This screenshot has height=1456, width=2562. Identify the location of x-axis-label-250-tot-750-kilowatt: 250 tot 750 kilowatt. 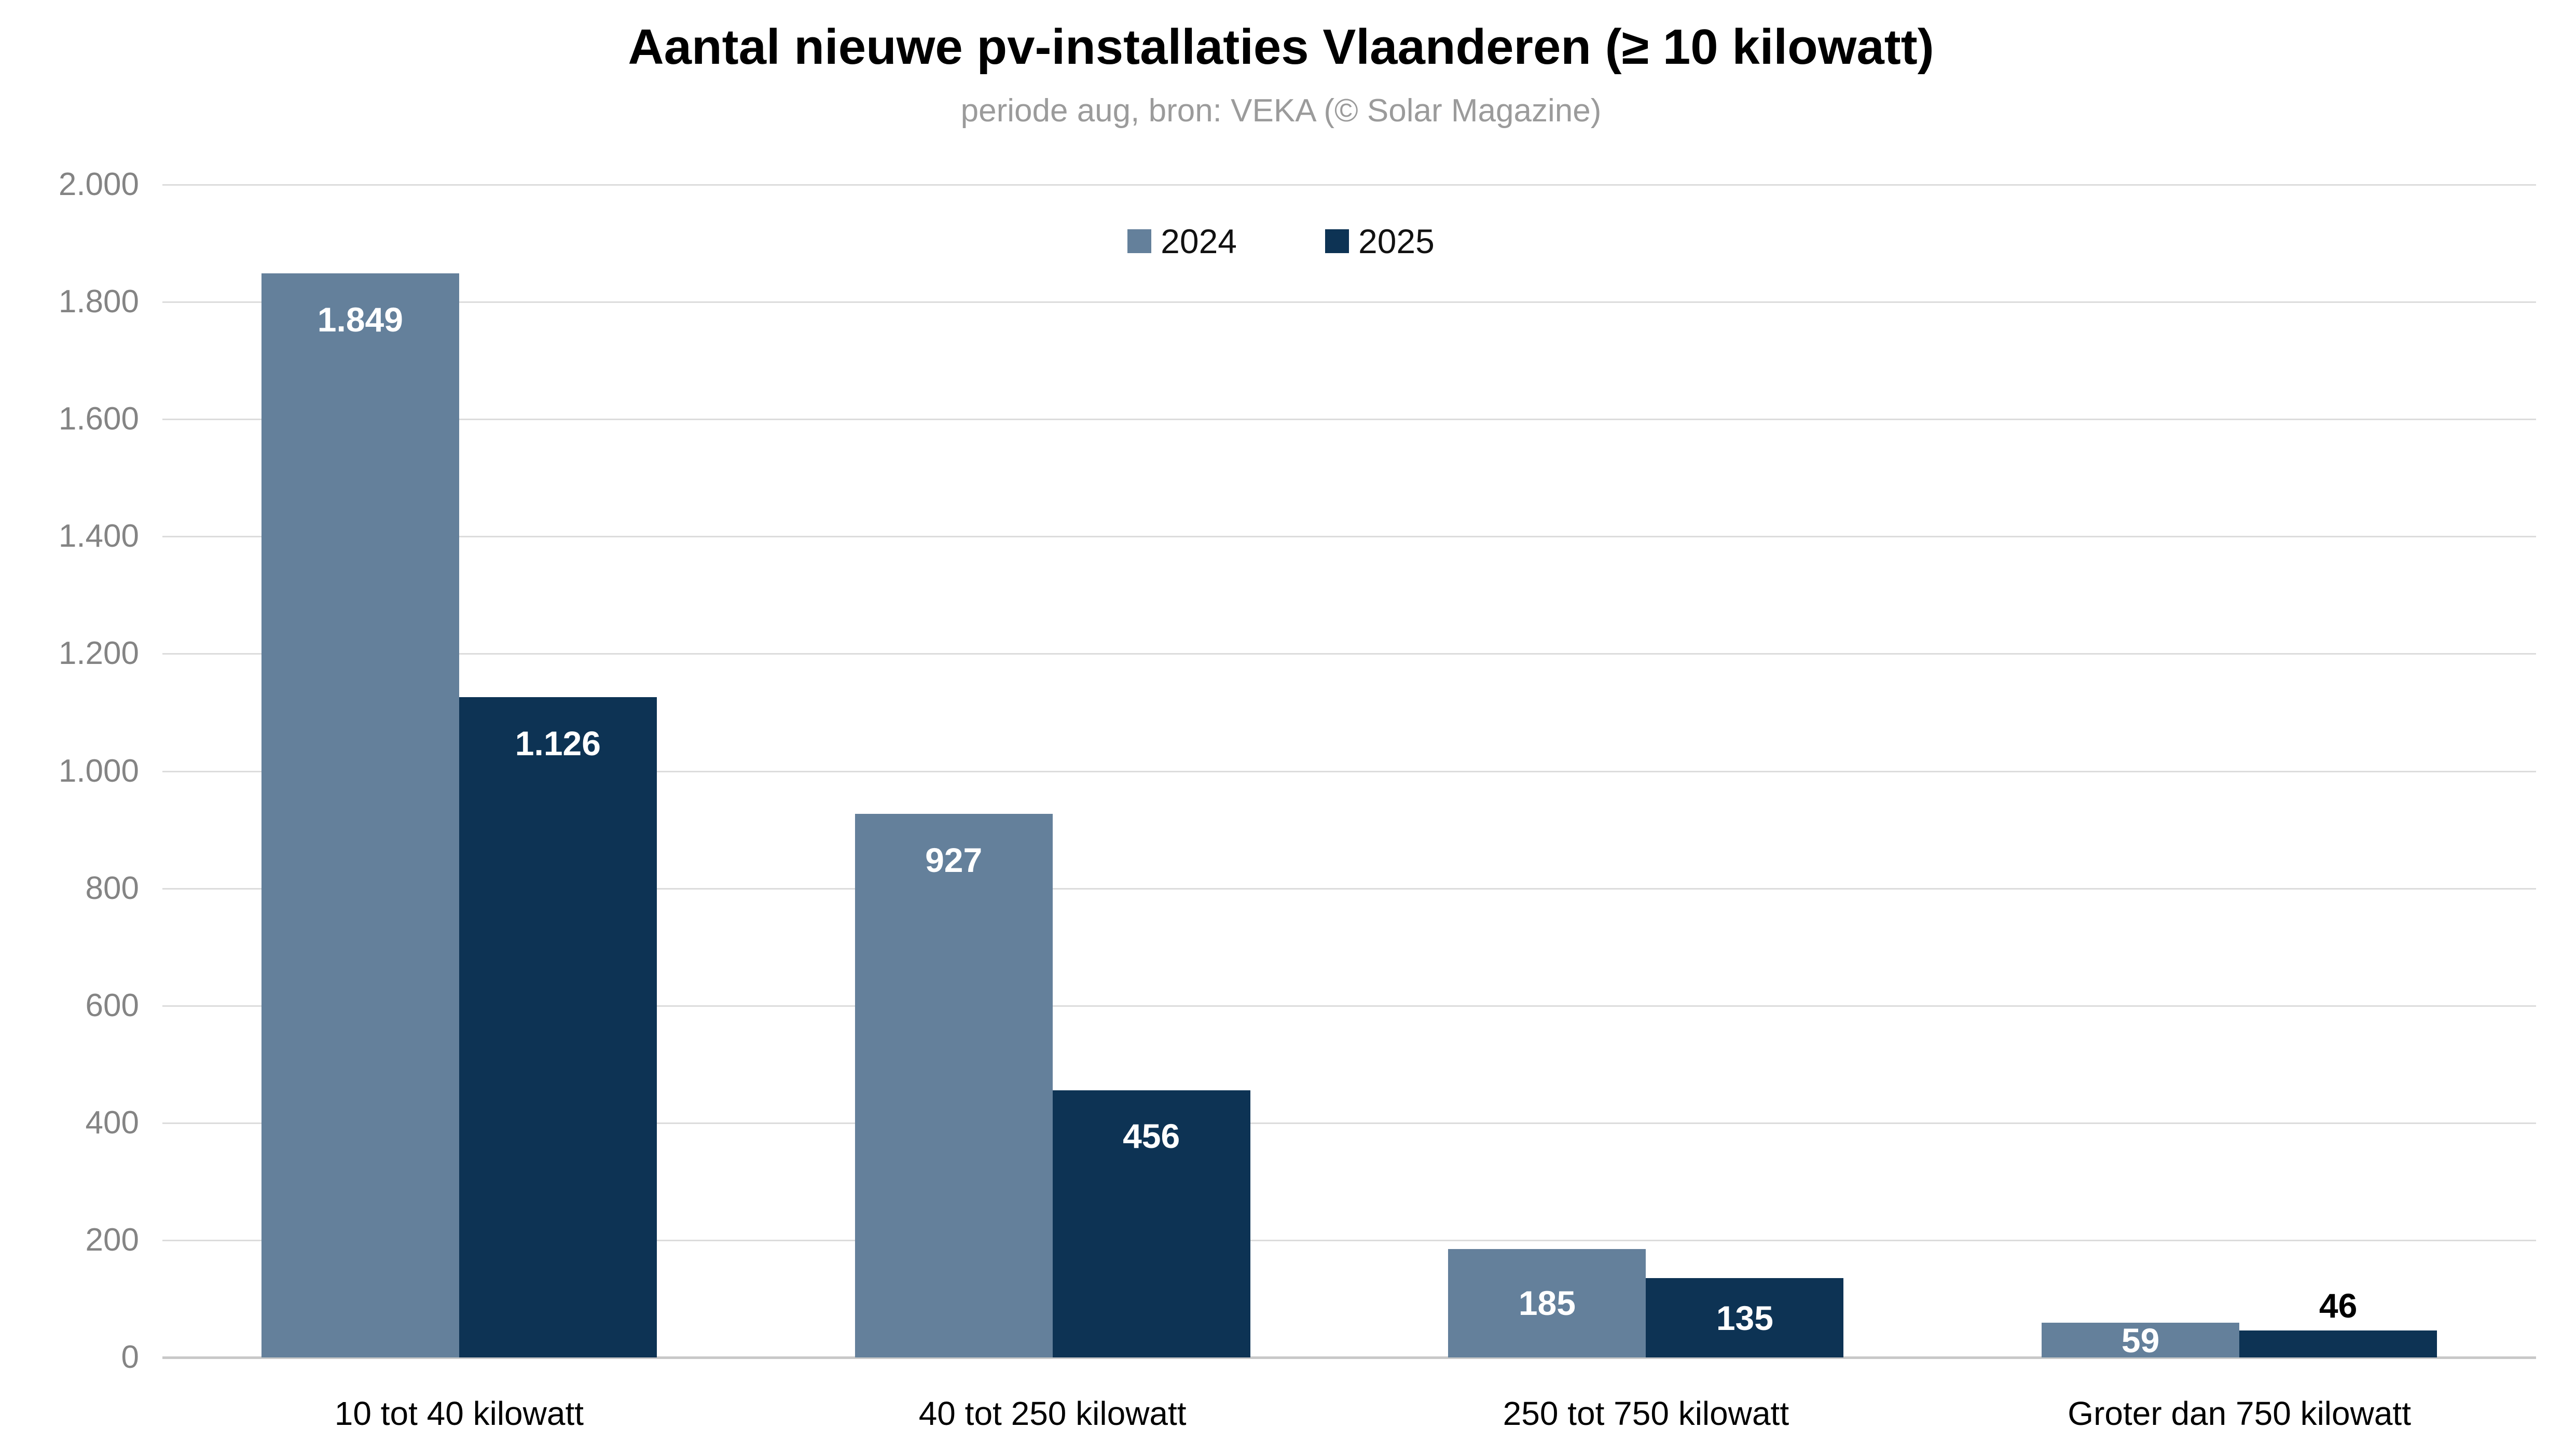
(1646, 1413).